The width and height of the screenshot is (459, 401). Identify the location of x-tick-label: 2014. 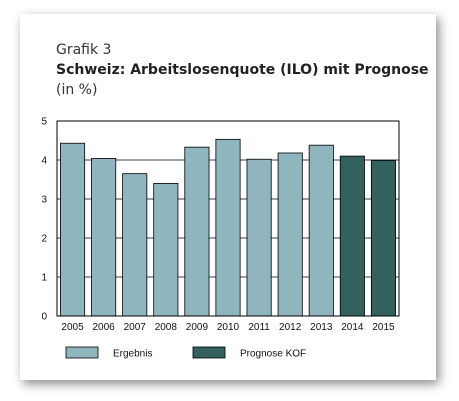
(352, 327).